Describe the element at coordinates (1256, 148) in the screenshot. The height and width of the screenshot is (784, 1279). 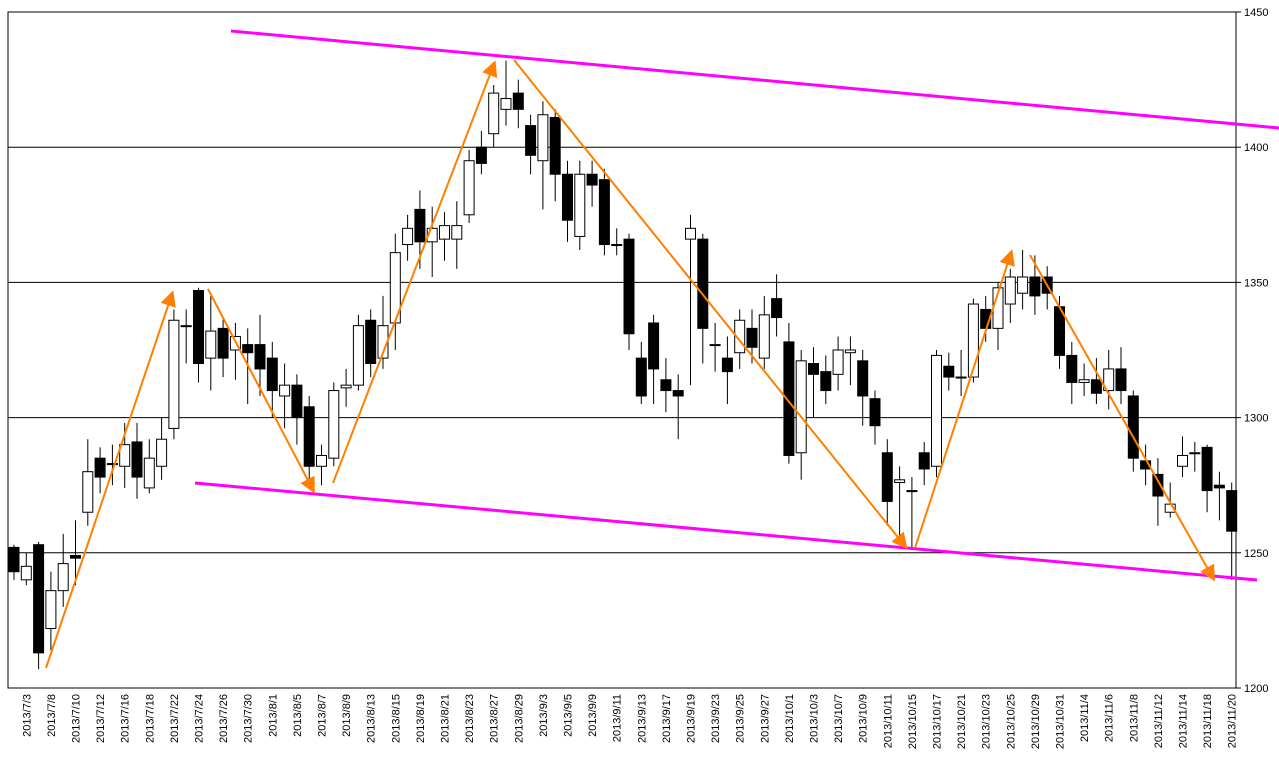
I see `y-tick-label: 1400` at that location.